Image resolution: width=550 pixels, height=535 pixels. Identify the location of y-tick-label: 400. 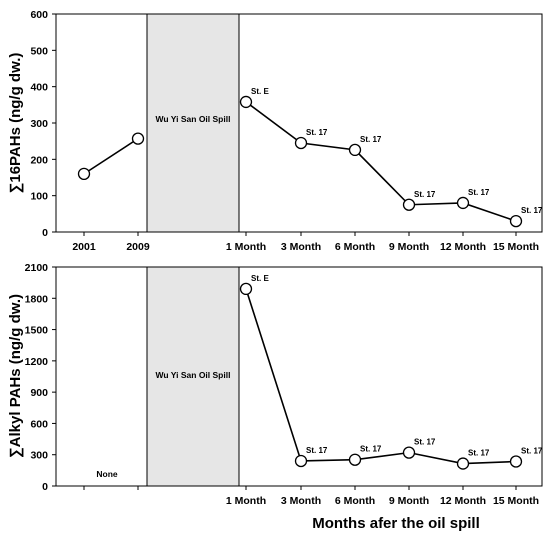
(39, 88).